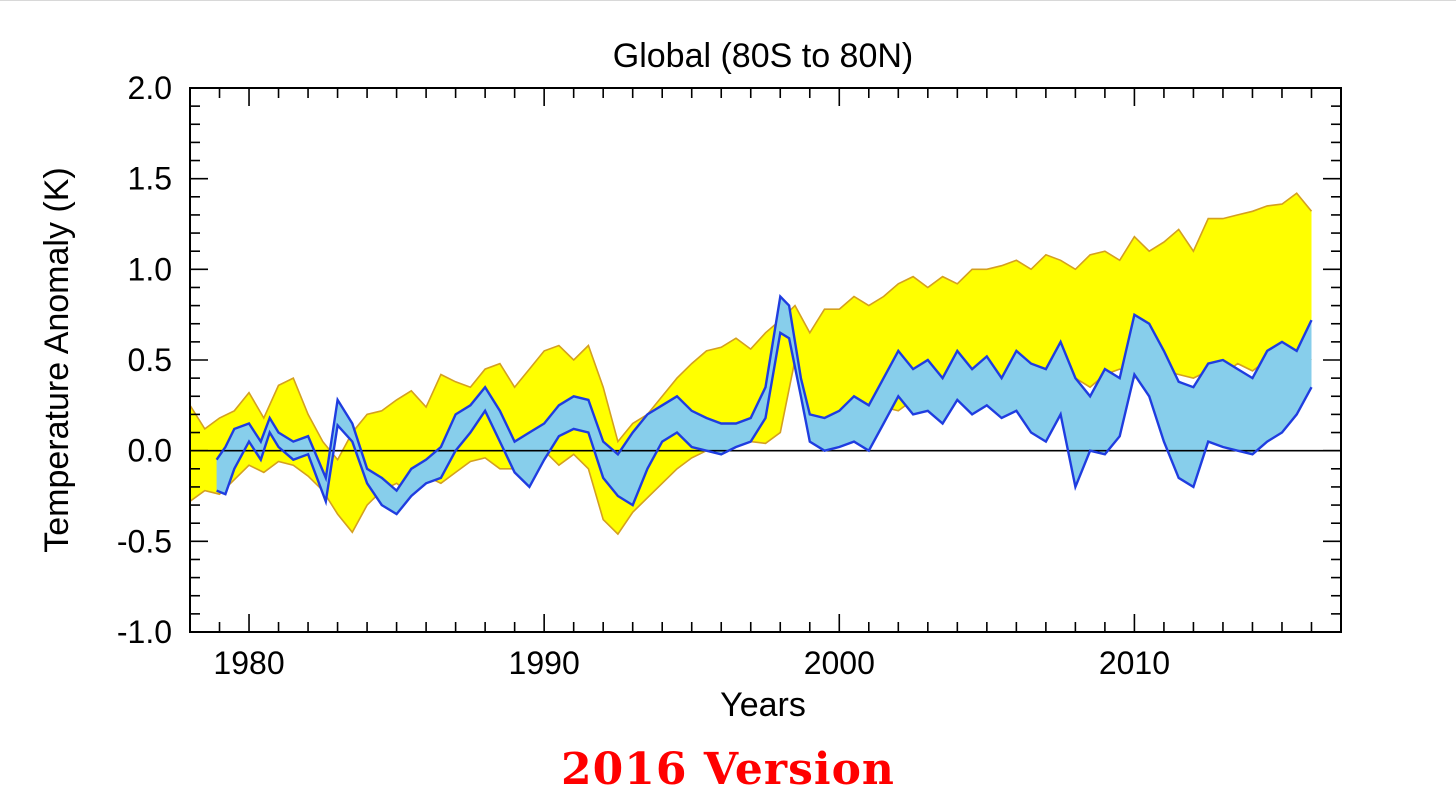 The width and height of the screenshot is (1456, 802). Describe the element at coordinates (144, 632) in the screenshot. I see `y-tick-label: -1.0` at that location.